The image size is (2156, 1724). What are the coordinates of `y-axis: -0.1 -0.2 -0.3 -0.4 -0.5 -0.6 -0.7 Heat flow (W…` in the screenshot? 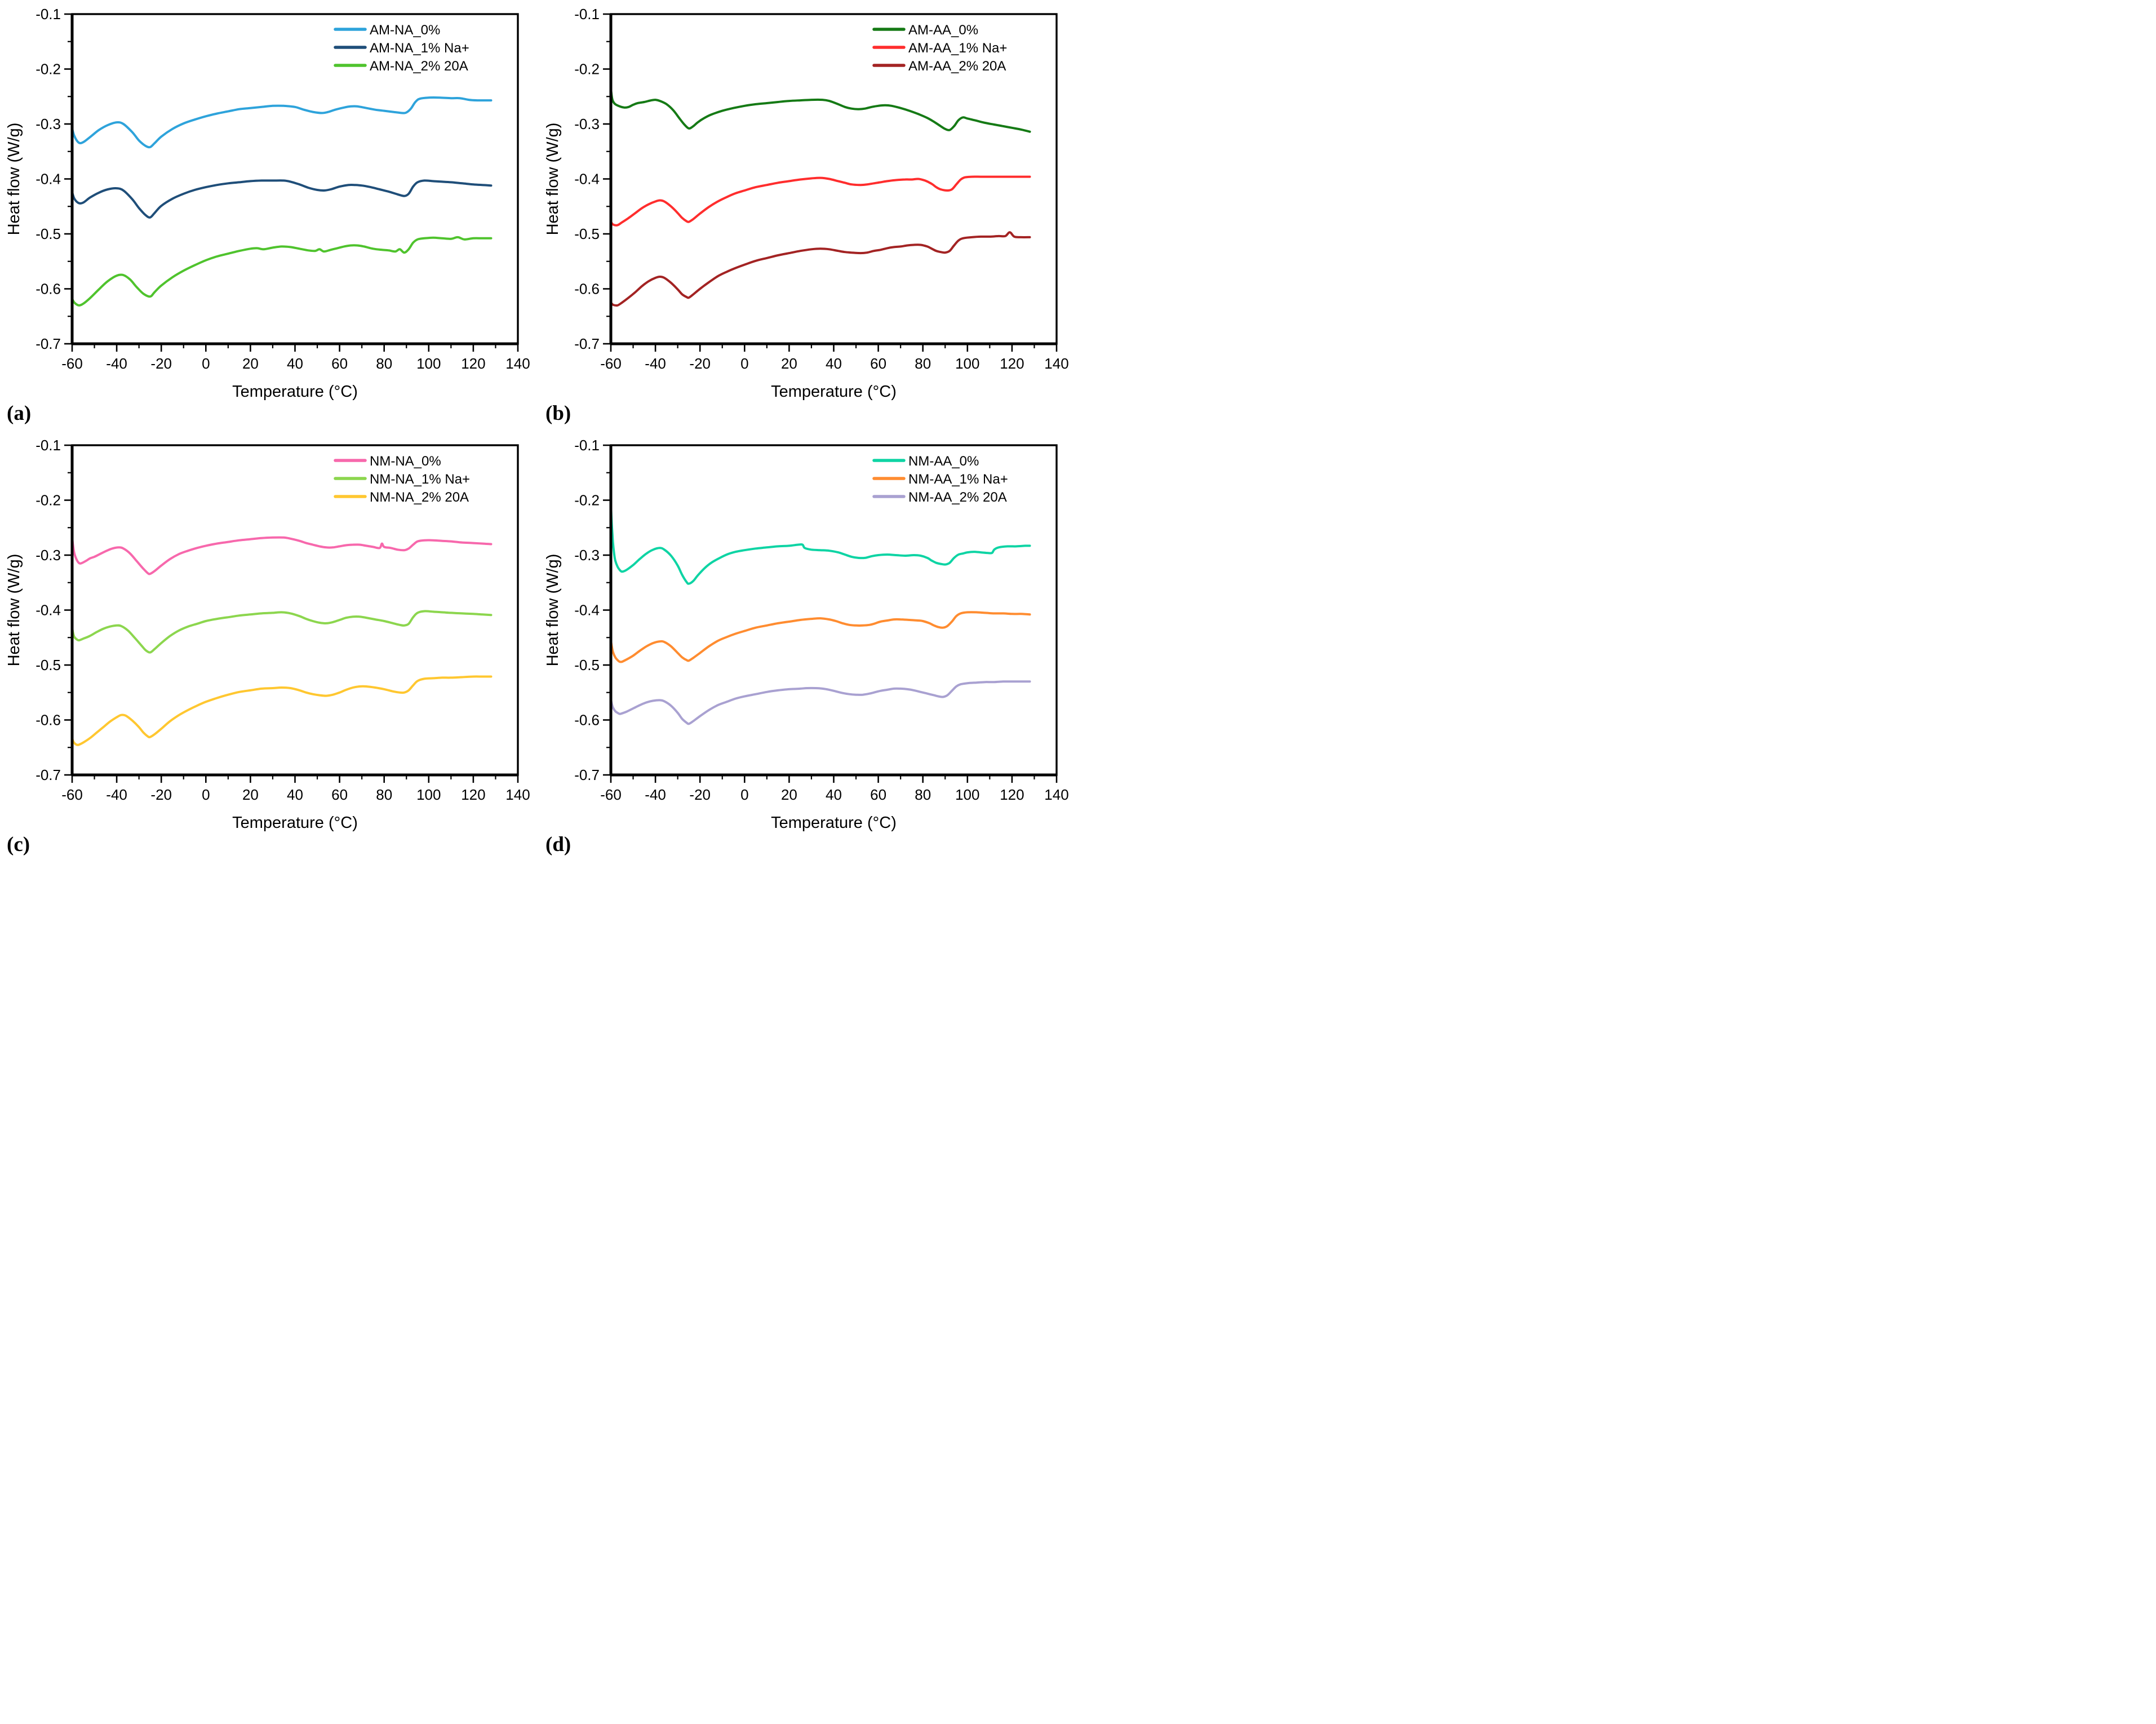 It's located at (577, 610).